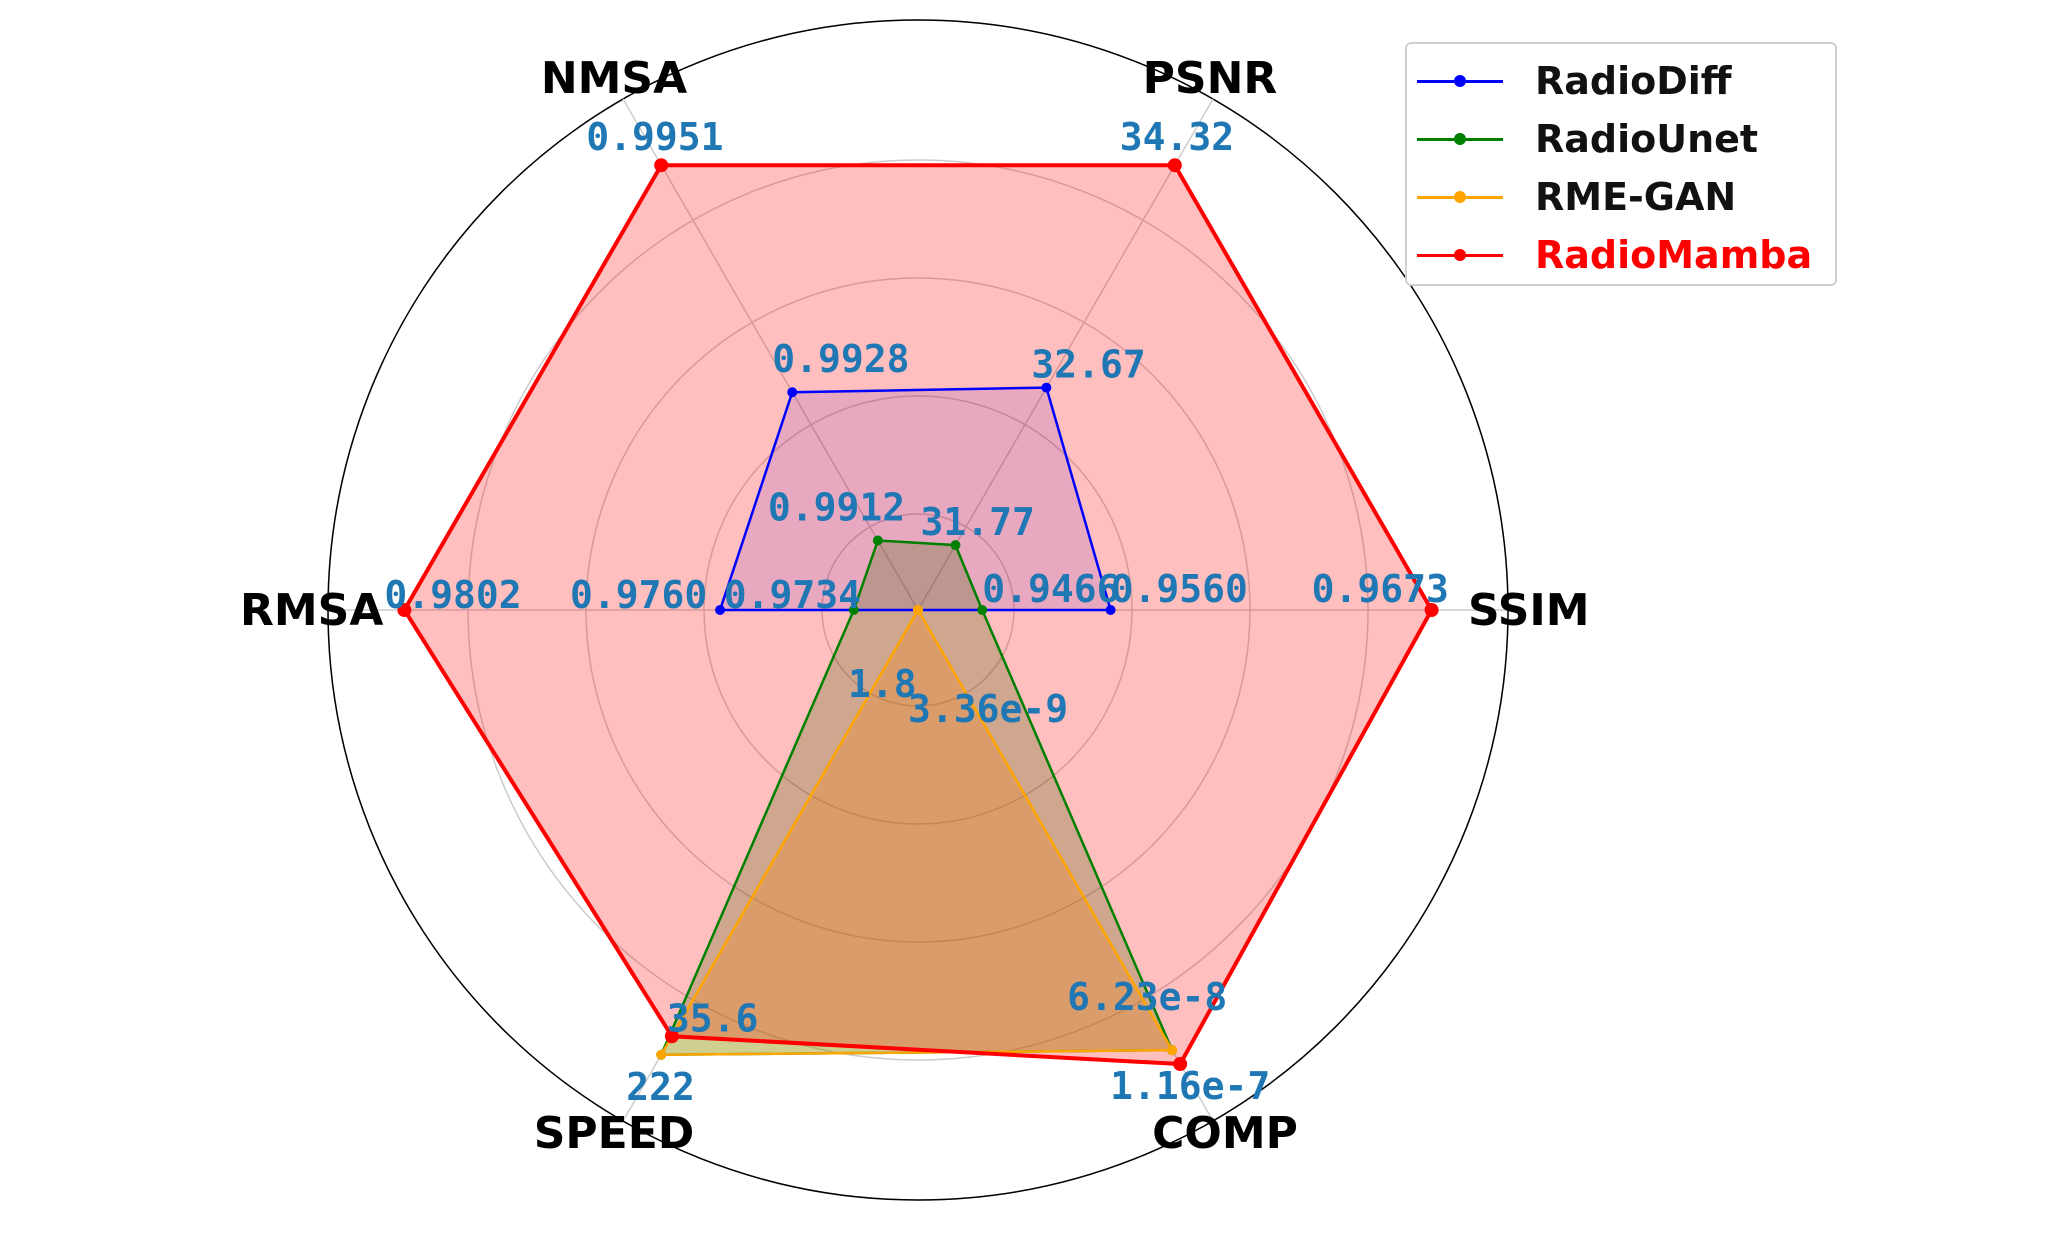 This screenshot has height=1240, width=2056. What do you see at coordinates (770, 354) in the screenshot?
I see `axis-spoke-nmsa` at bounding box center [770, 354].